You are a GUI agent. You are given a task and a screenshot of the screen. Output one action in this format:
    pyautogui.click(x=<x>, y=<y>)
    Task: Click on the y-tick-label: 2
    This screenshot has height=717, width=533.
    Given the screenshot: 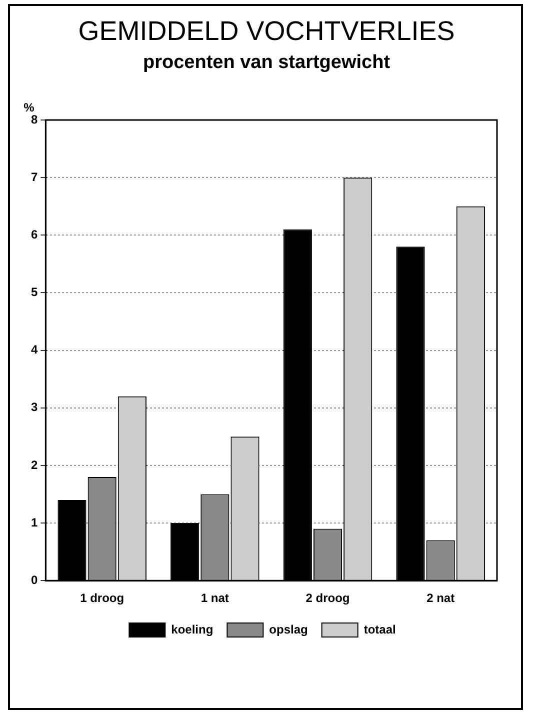 What is the action you would take?
    pyautogui.click(x=34, y=465)
    